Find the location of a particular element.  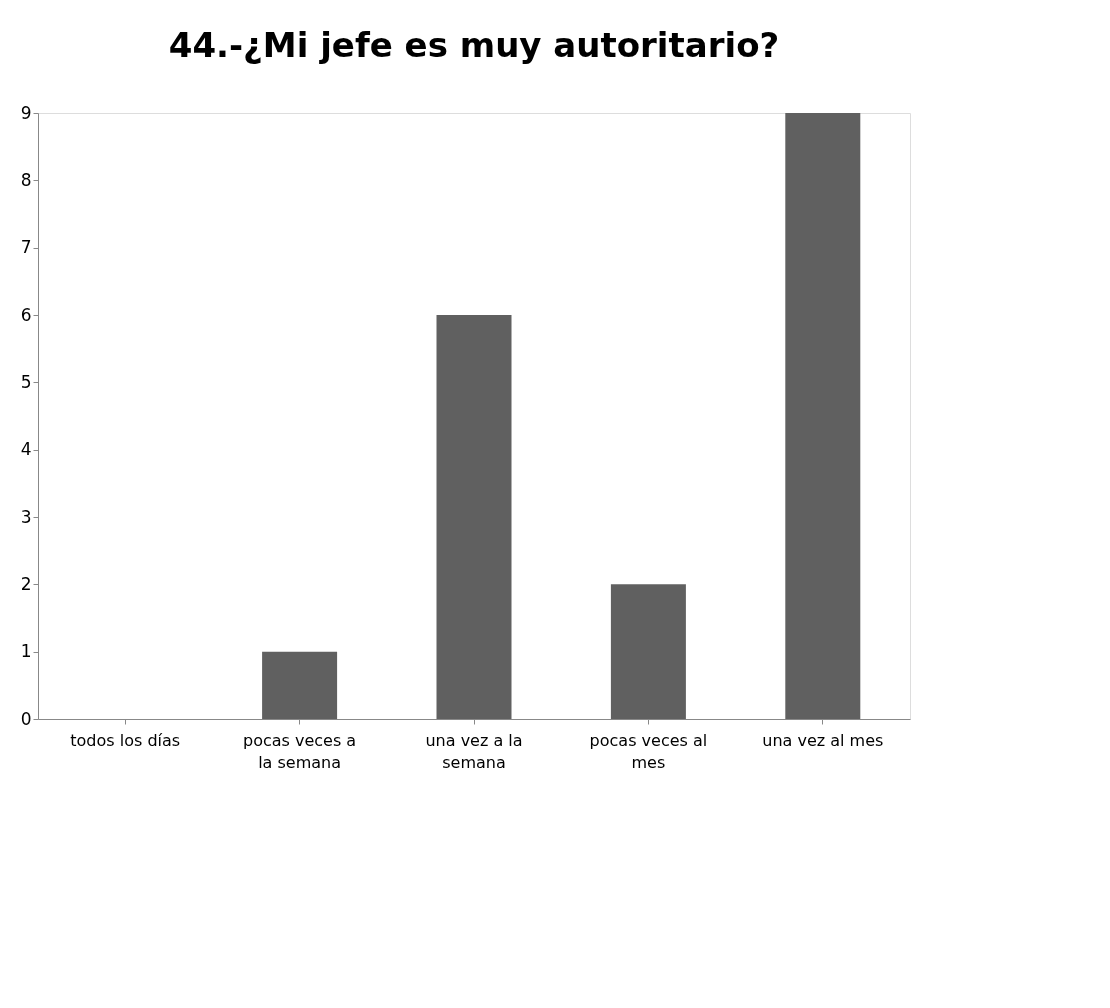

y-tick-label: 7 is located at coordinates (26, 247).